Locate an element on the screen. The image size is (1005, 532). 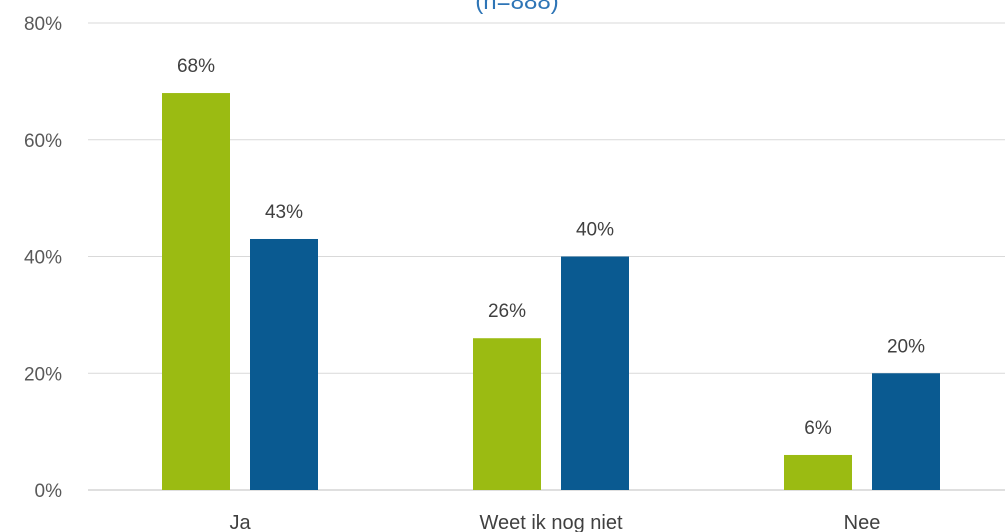
data-label: 6% is located at coordinates (818, 428).